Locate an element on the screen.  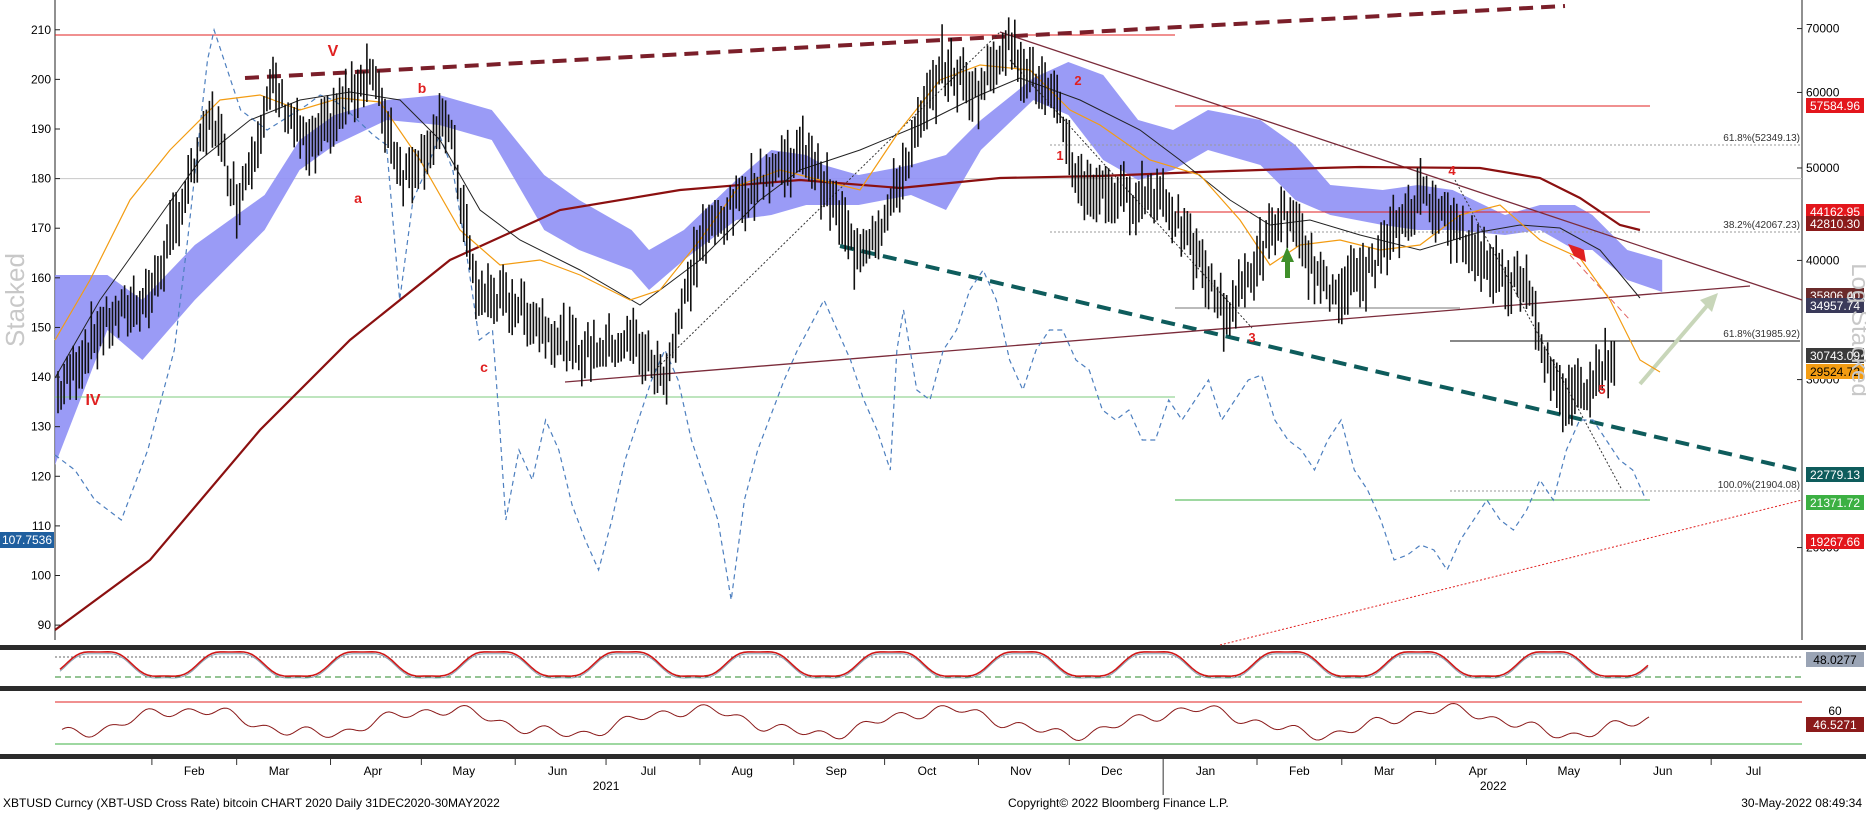
panel-tag-label: 48.0277 is located at coordinates (1835, 660).